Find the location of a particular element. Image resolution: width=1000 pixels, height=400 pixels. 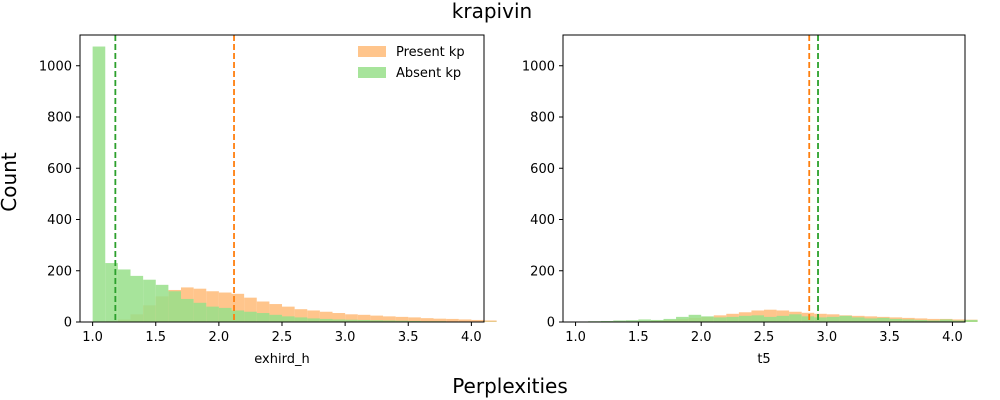

present-legend-swatch is located at coordinates (372, 51).